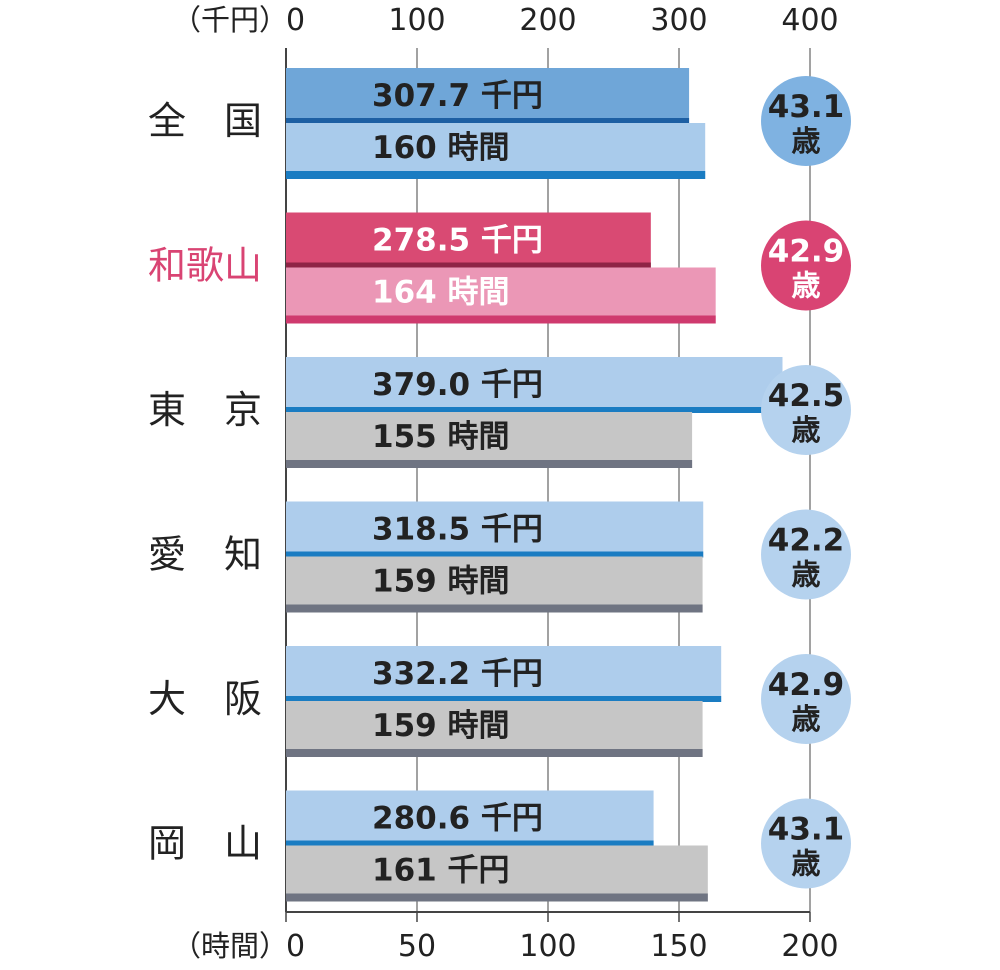 The image size is (1000, 970). I want to click on wage-value-label: 278.5 千円, so click(457, 241).